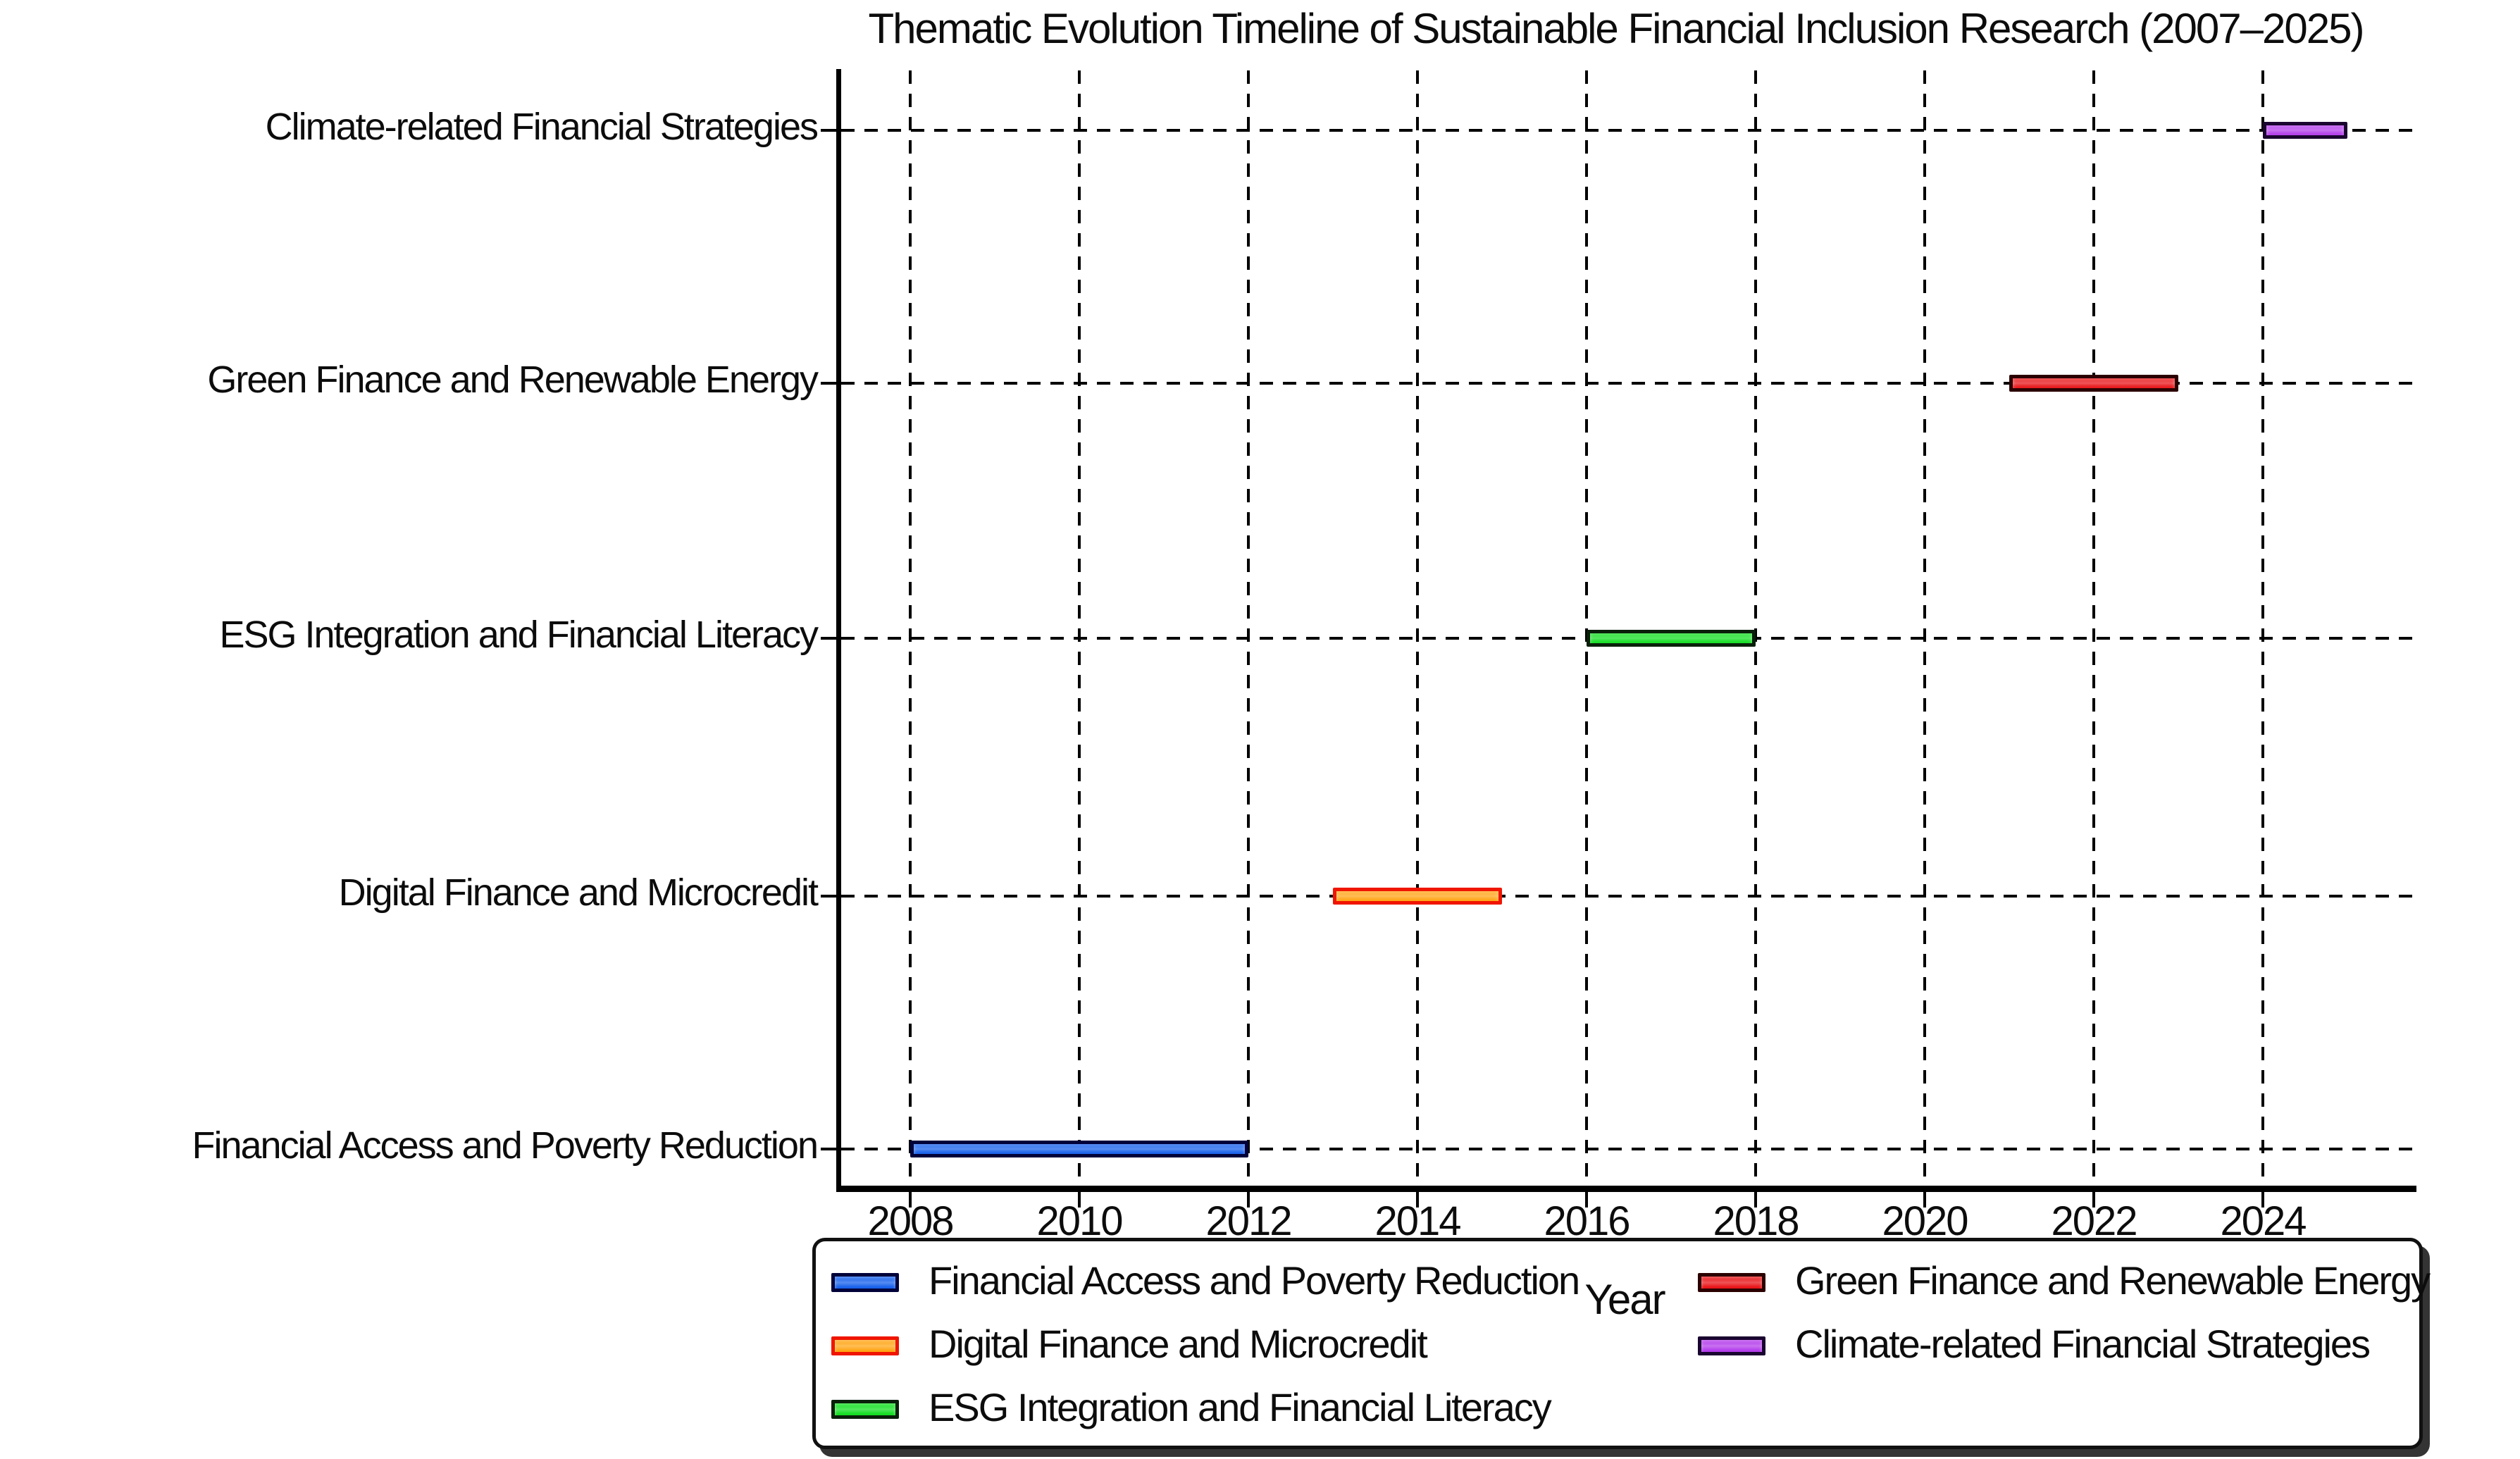 Image resolution: width=2520 pixels, height=1459 pixels. Describe the element at coordinates (513, 380) in the screenshot. I see `y-tick-label: Green Finance and Renewable Energy` at that location.